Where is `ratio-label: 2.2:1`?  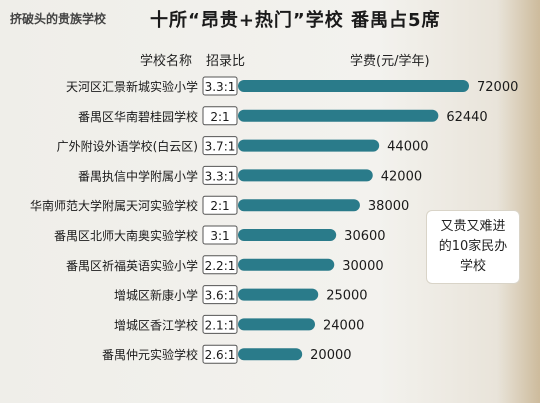
ratio-label: 2.2:1 is located at coordinates (220, 266).